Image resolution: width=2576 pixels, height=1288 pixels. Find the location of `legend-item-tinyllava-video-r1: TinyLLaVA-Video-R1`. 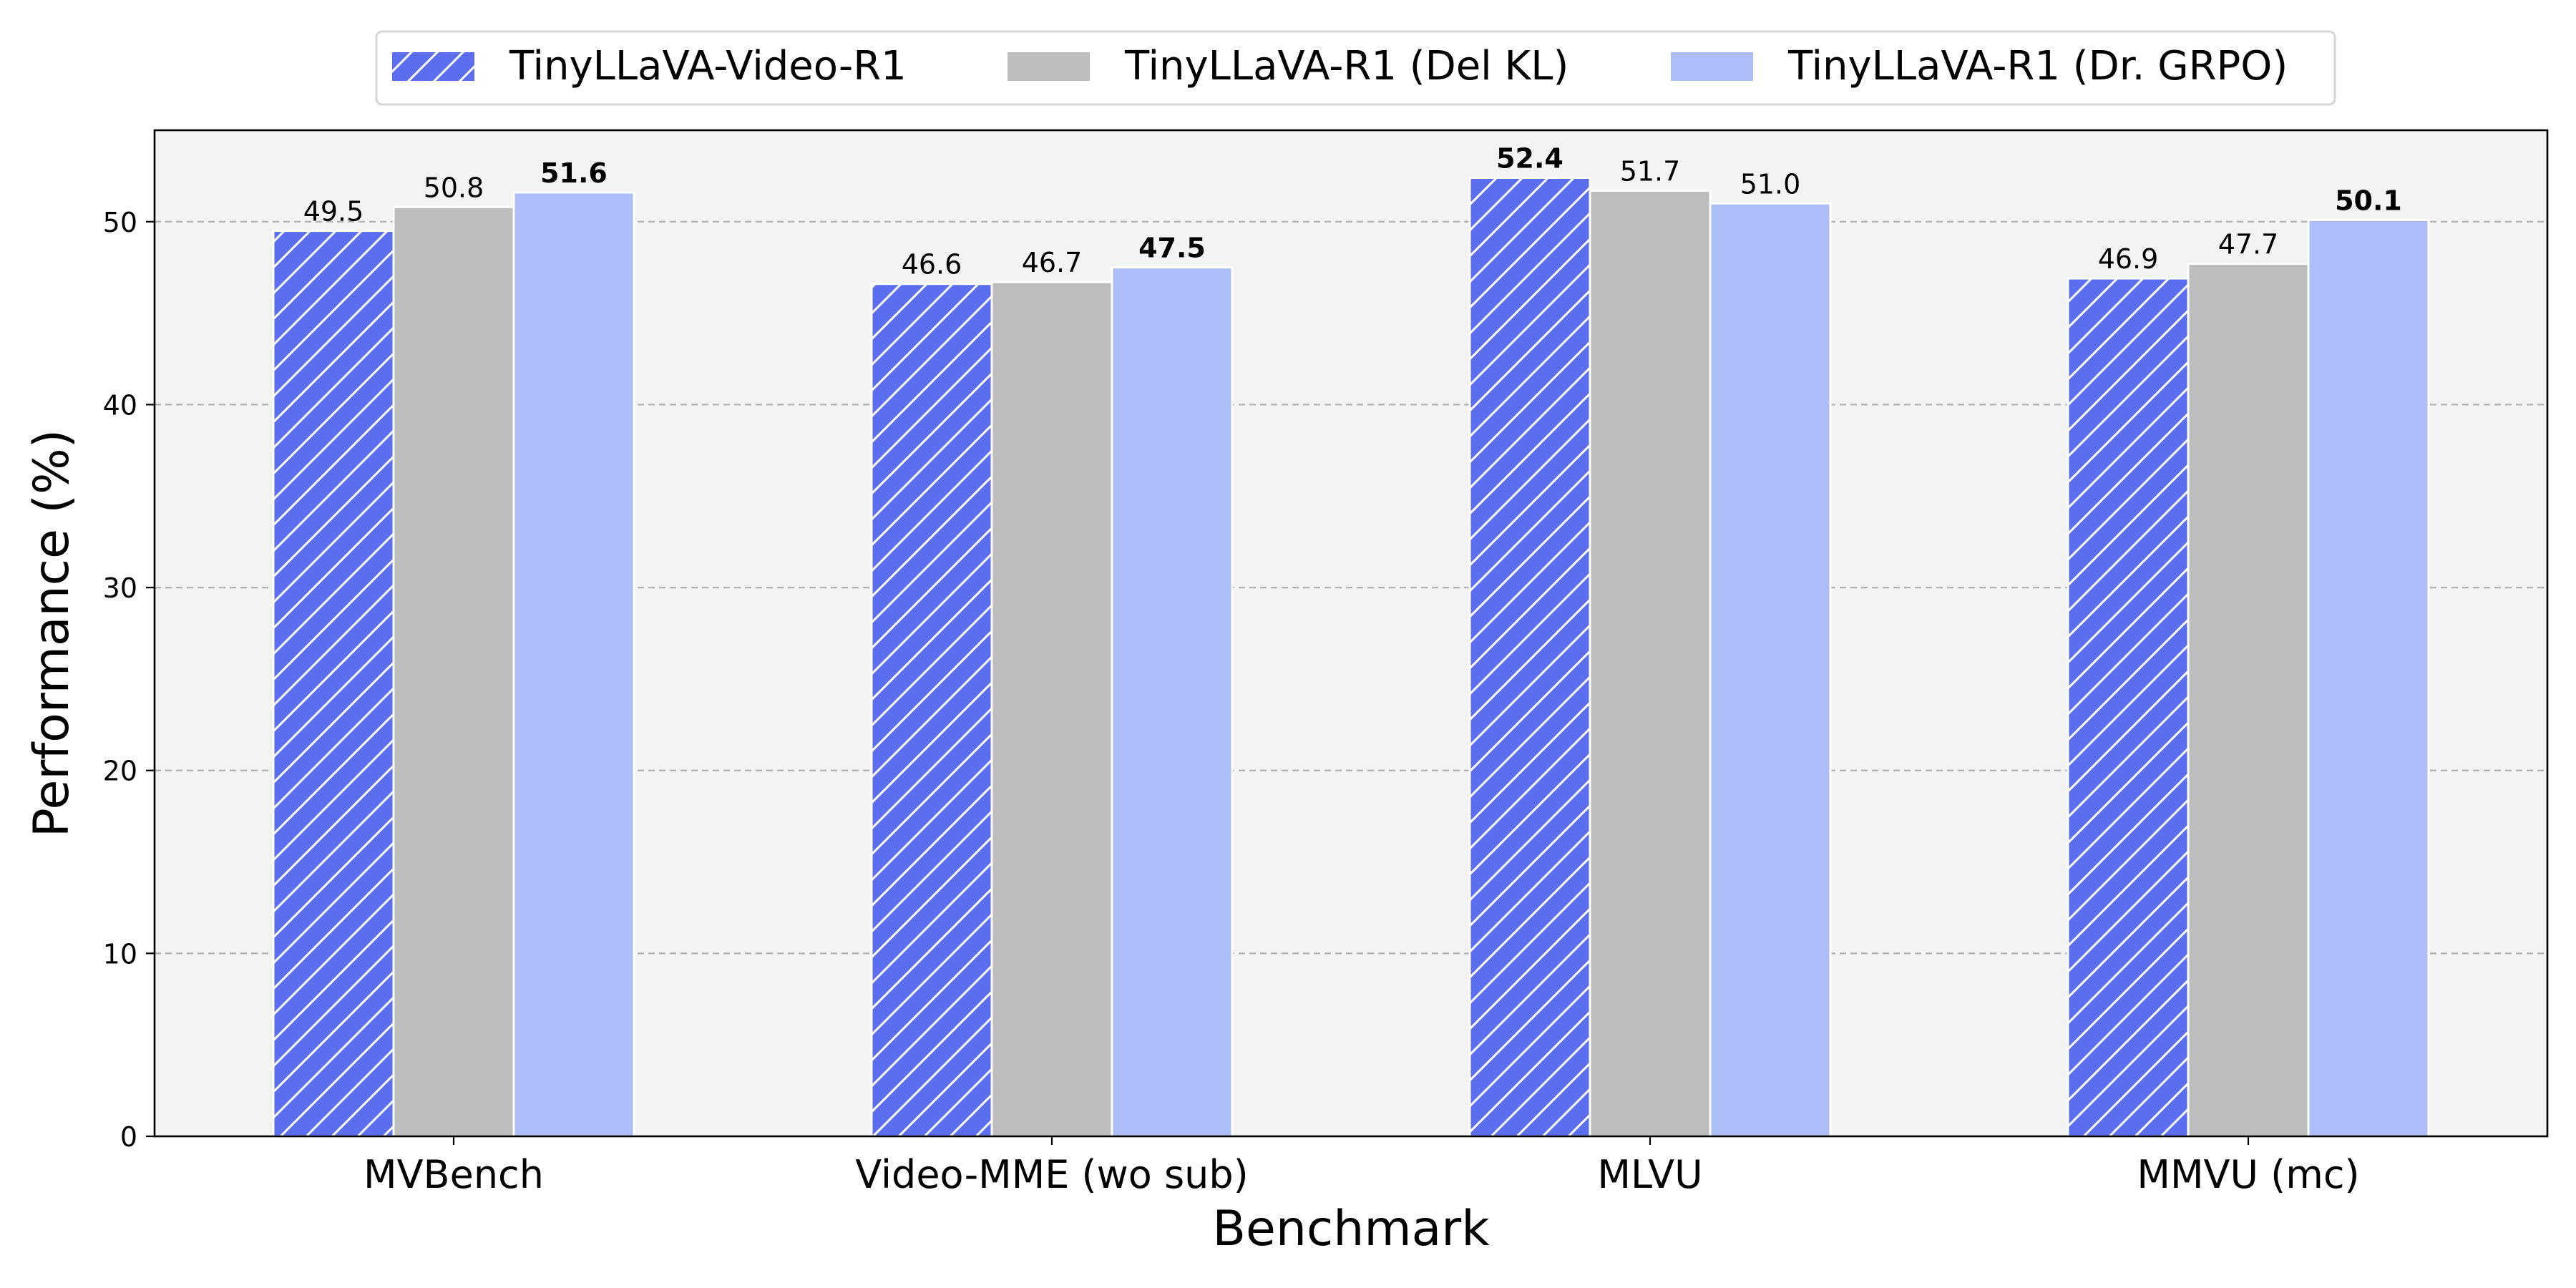

legend-item-tinyllava-video-r1: TinyLLaVA-Video-R1 is located at coordinates (649, 66).